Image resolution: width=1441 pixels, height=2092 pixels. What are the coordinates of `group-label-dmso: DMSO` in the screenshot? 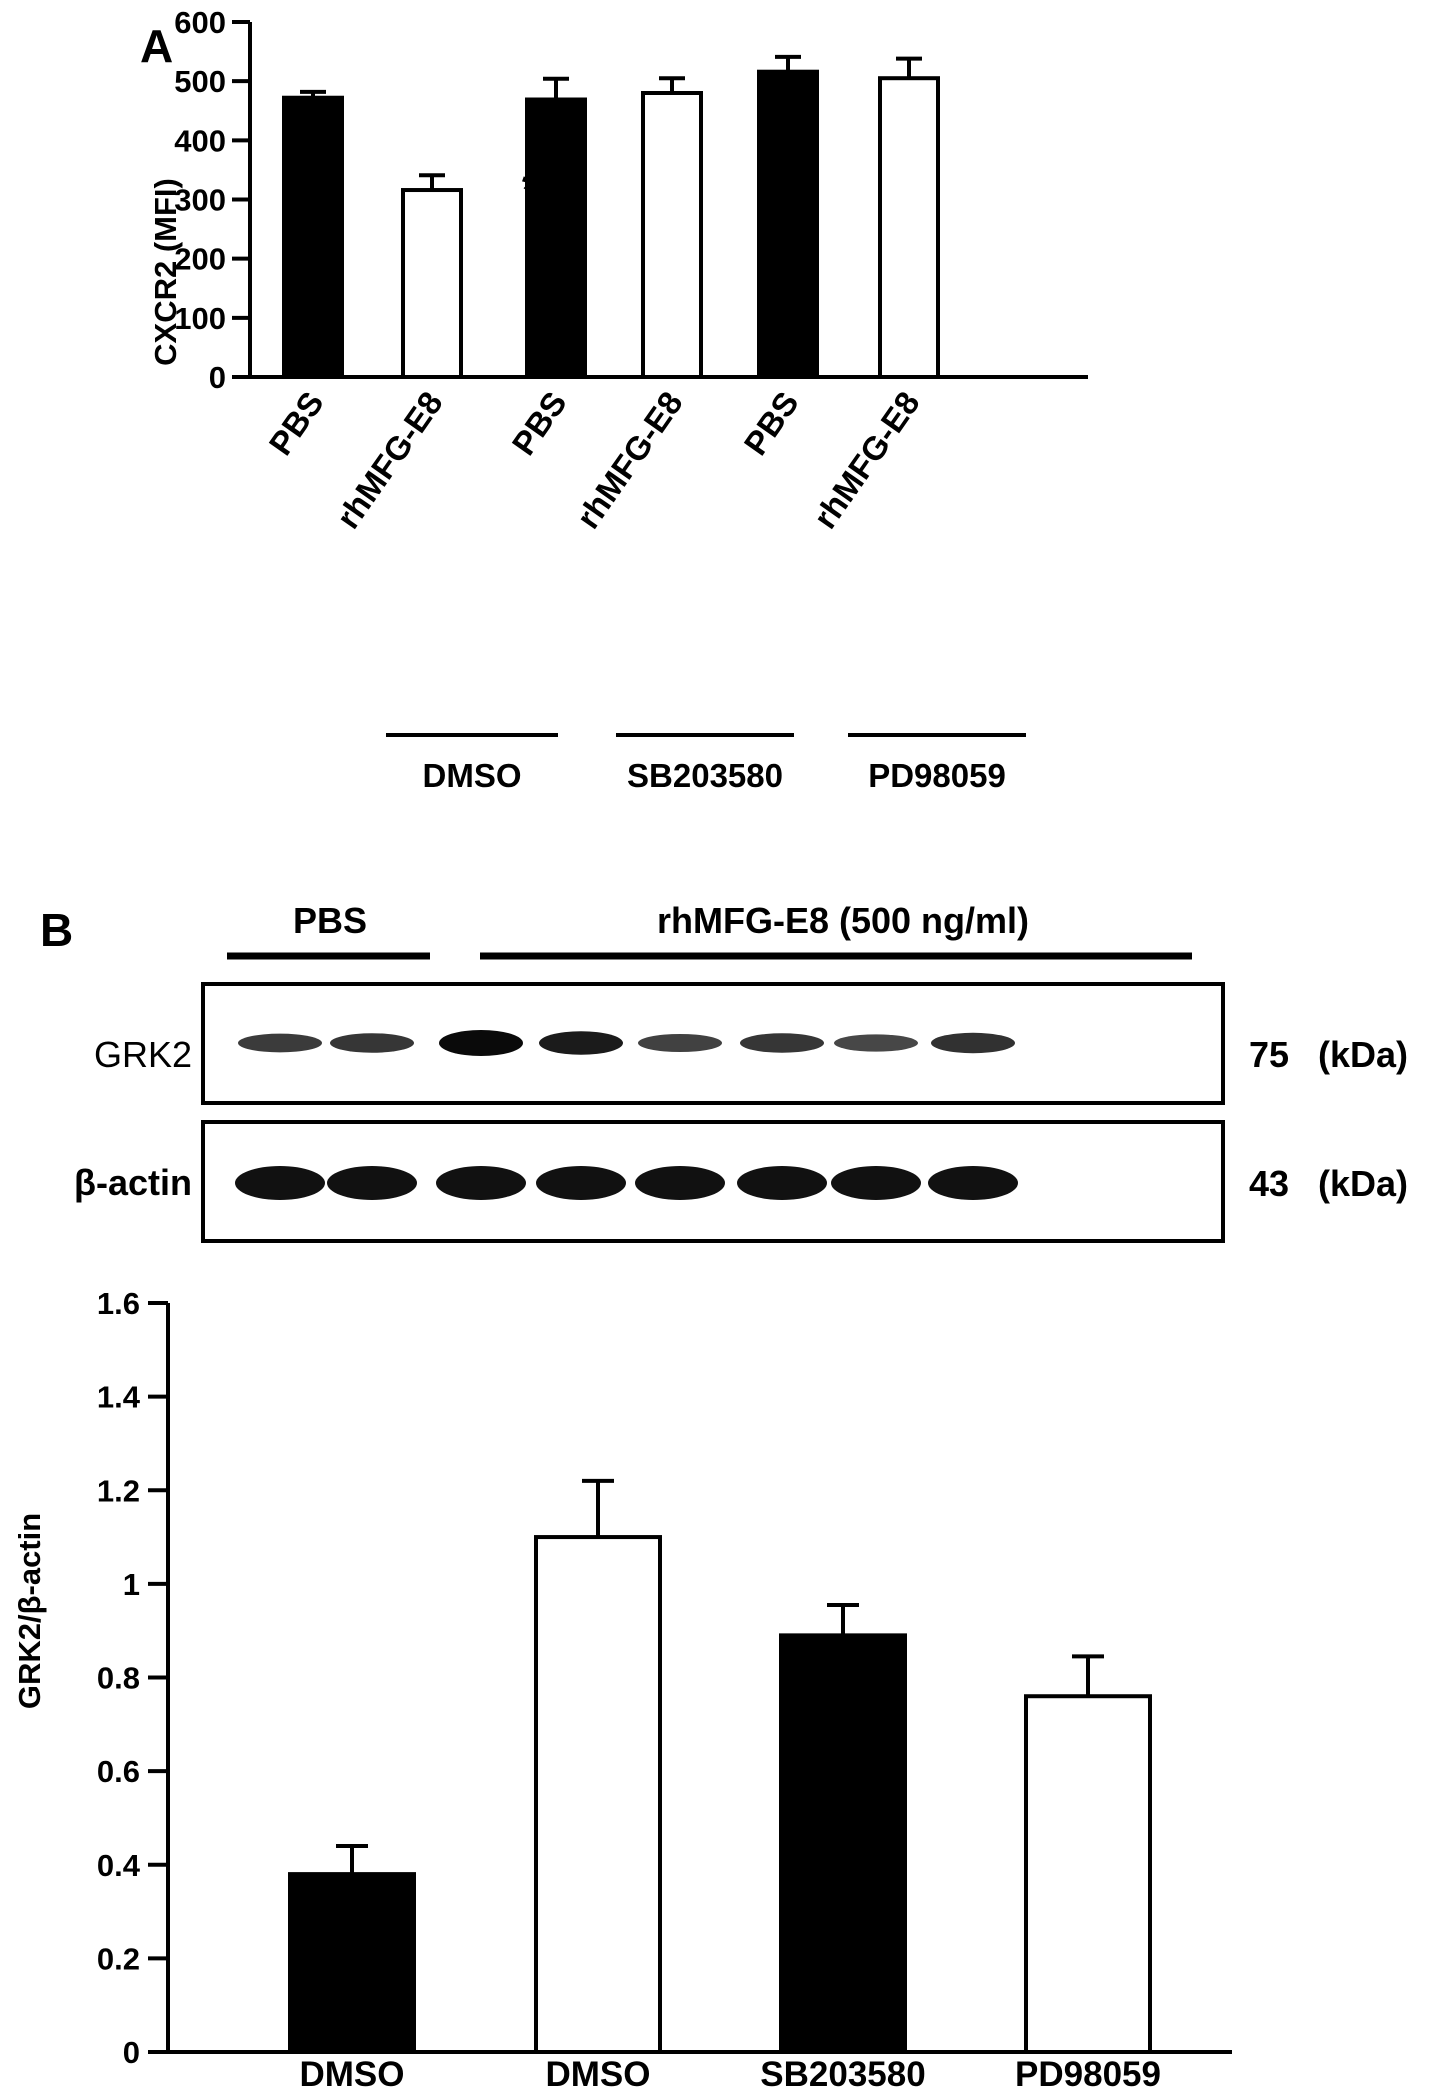 It's located at (472, 775).